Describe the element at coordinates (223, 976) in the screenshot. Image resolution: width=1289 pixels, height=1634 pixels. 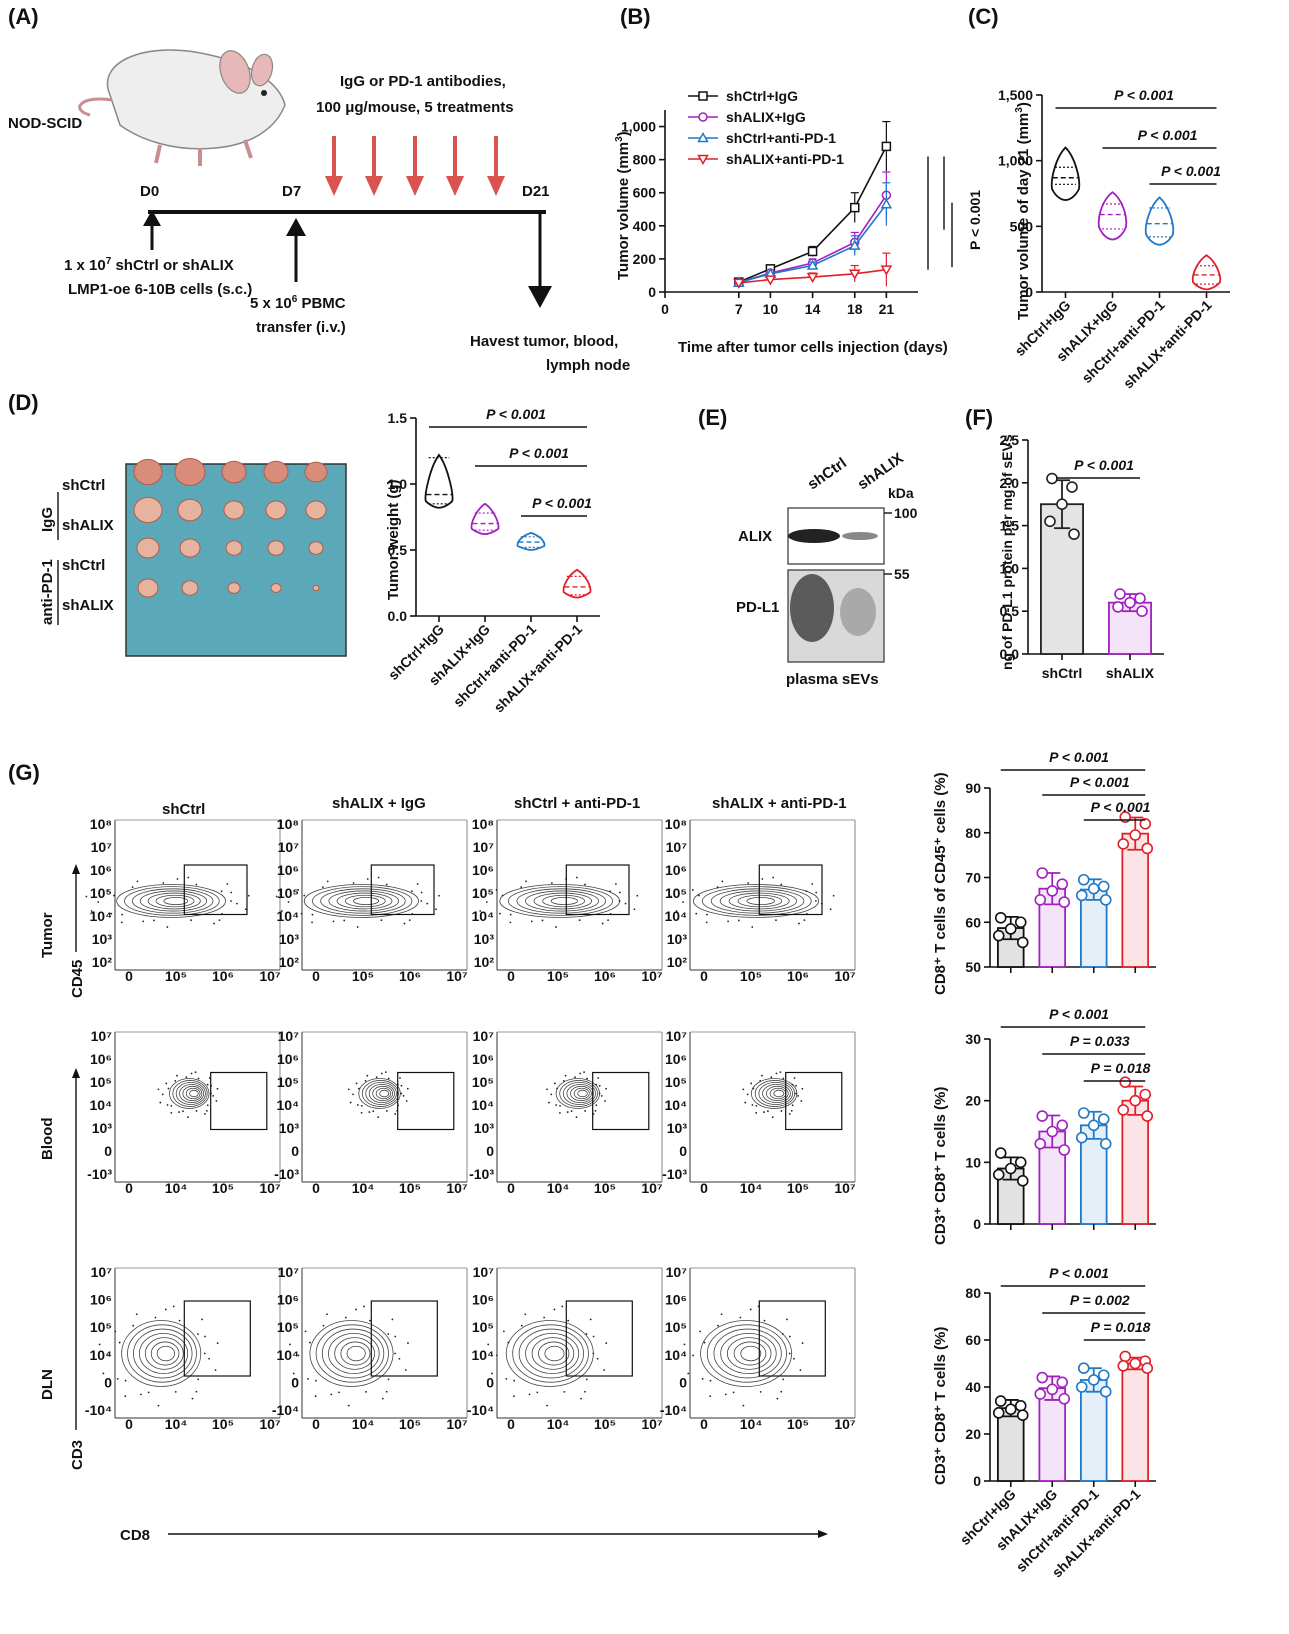
I see `flow-plot-0-0-xtick-2: 10⁶` at that location.